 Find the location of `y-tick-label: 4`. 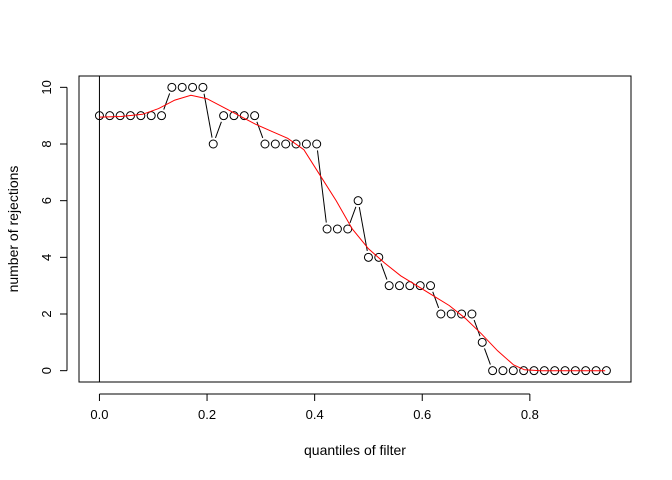

y-tick-label: 4 is located at coordinates (46, 257).